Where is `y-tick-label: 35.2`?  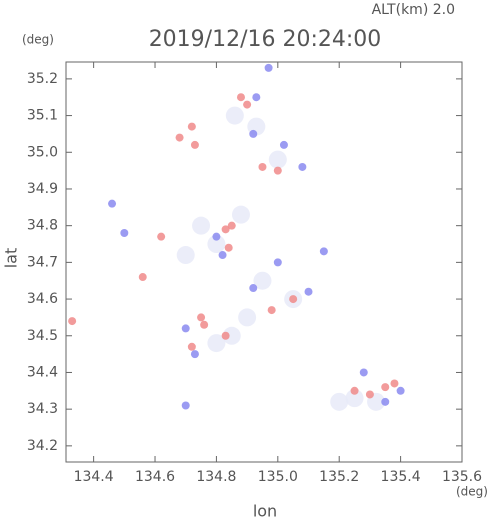 y-tick-label: 35.2 is located at coordinates (42, 79).